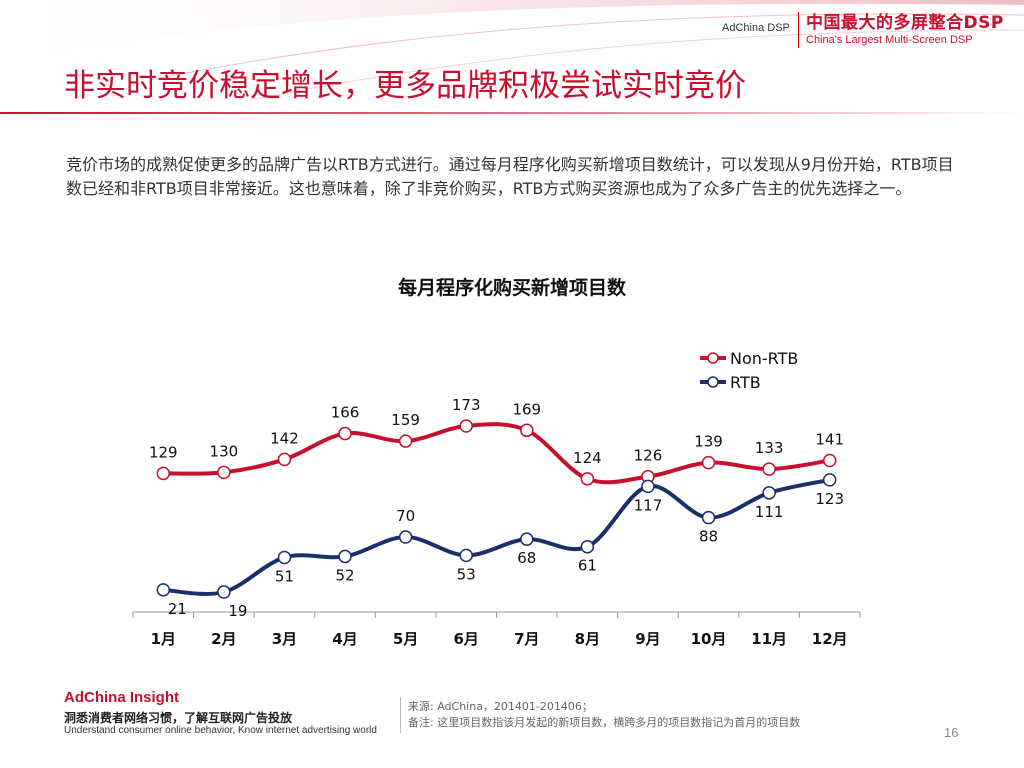 This screenshot has height=768, width=1024. I want to click on x-tick-label: 8月, so click(587, 639).